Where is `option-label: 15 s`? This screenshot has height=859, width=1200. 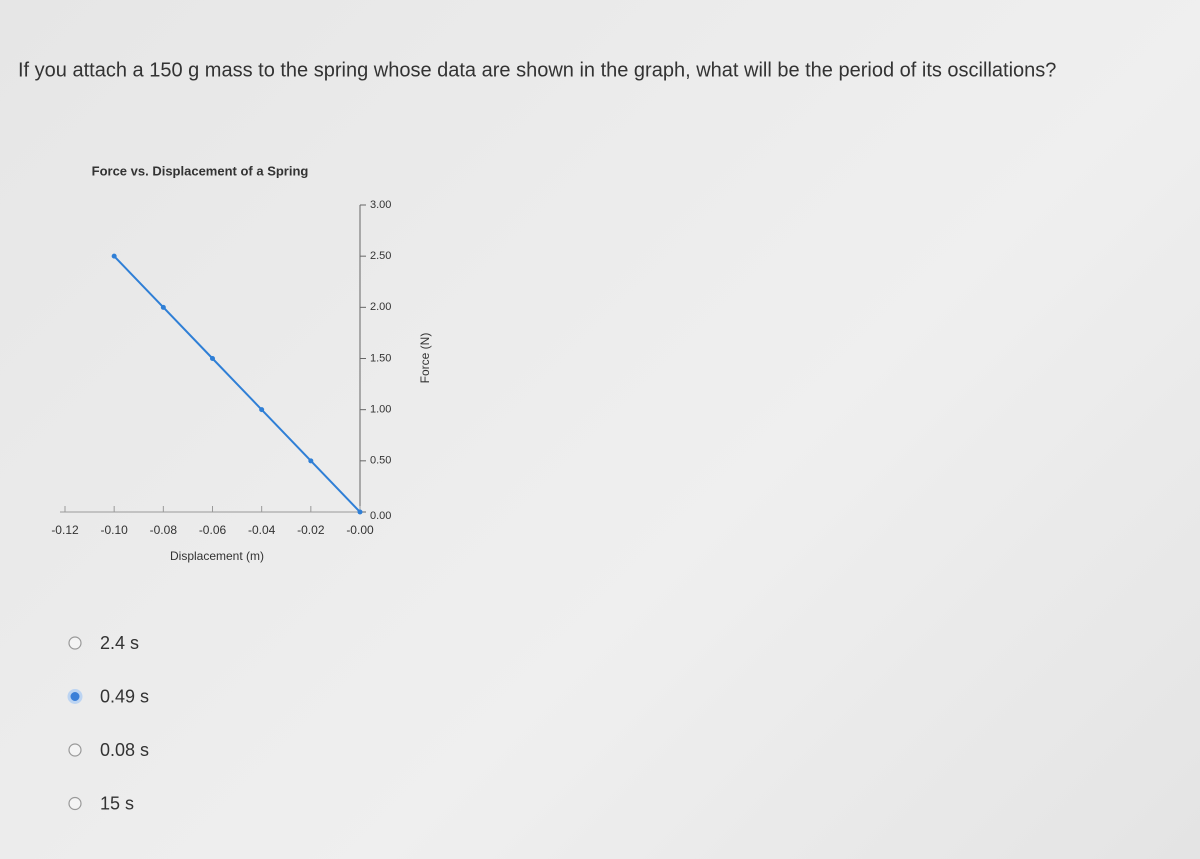 option-label: 15 s is located at coordinates (117, 803).